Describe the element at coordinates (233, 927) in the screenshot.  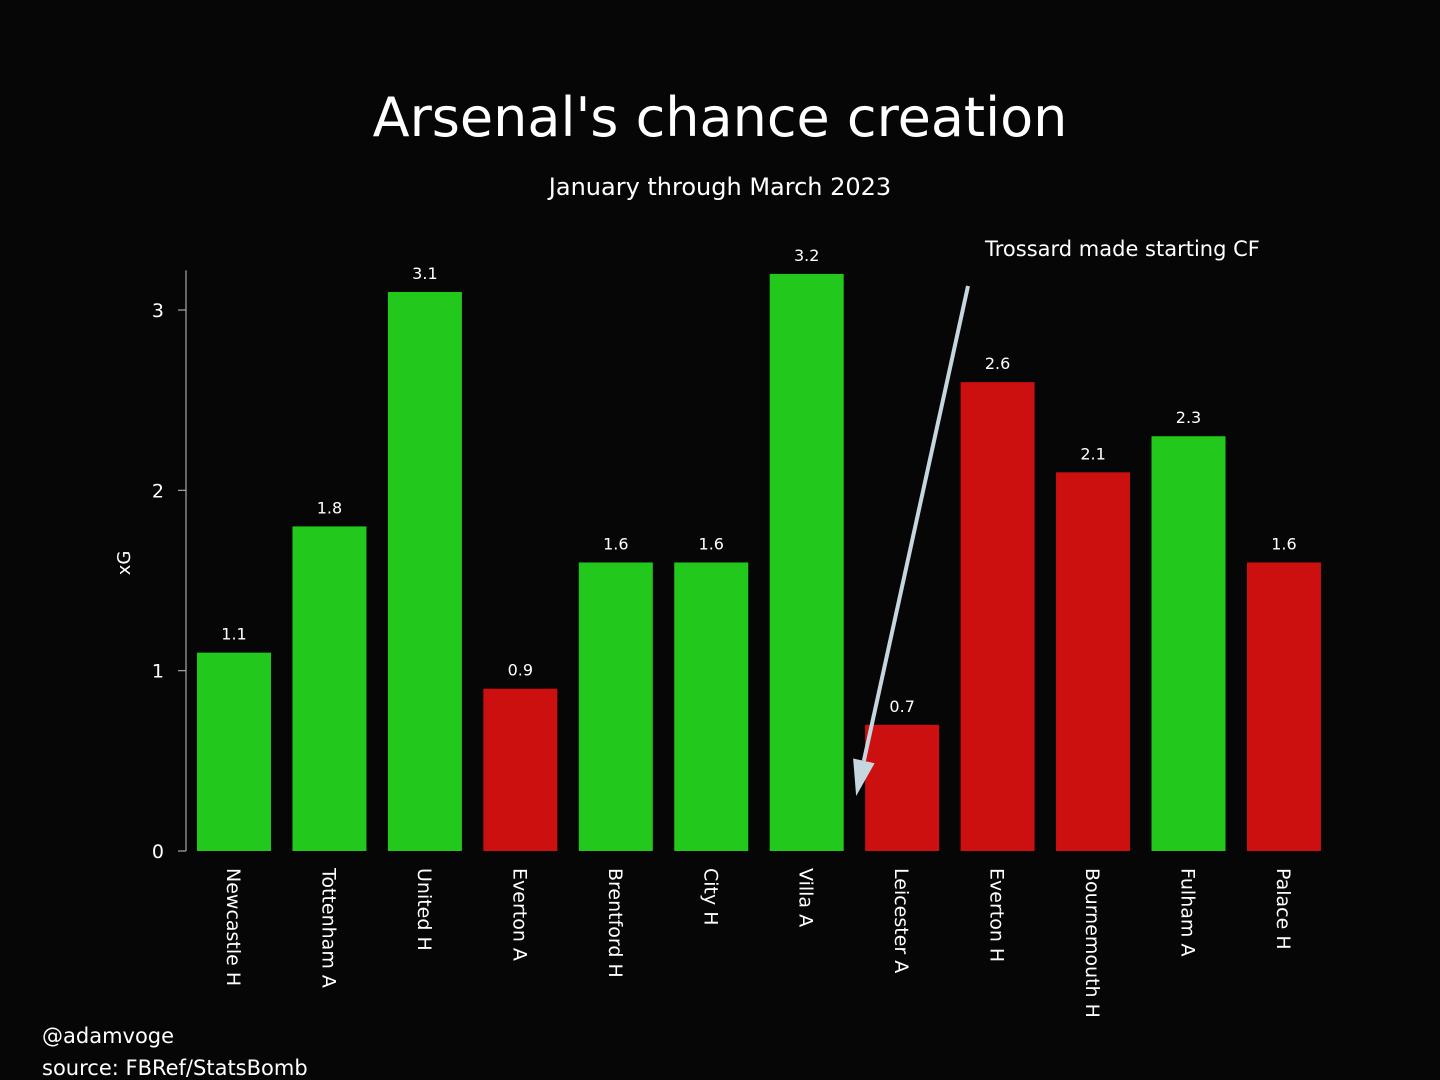
I see `category-label: Newcastle H` at that location.